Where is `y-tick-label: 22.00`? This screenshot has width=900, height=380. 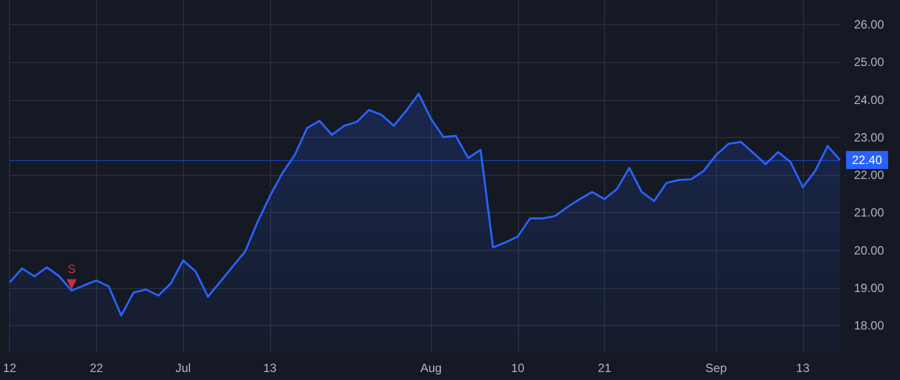 y-tick-label: 22.00 is located at coordinates (869, 175).